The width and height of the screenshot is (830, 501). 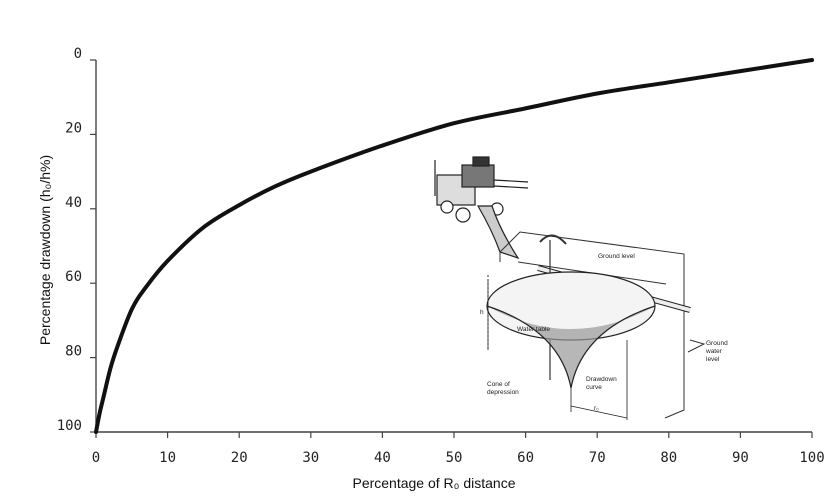 I want to click on y-tick-label: 40, so click(x=73, y=203).